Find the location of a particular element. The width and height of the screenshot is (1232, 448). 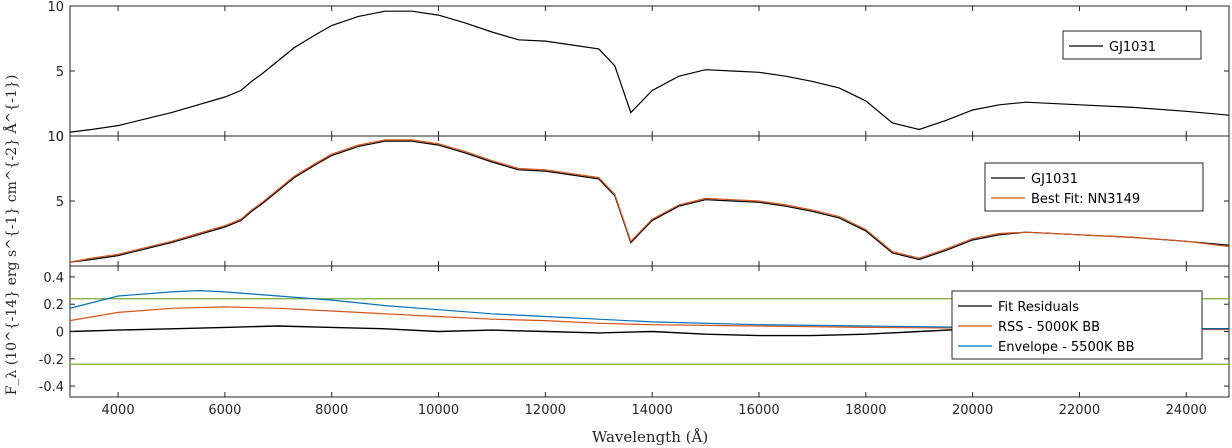

x-tick-label: 14000 is located at coordinates (651, 410).